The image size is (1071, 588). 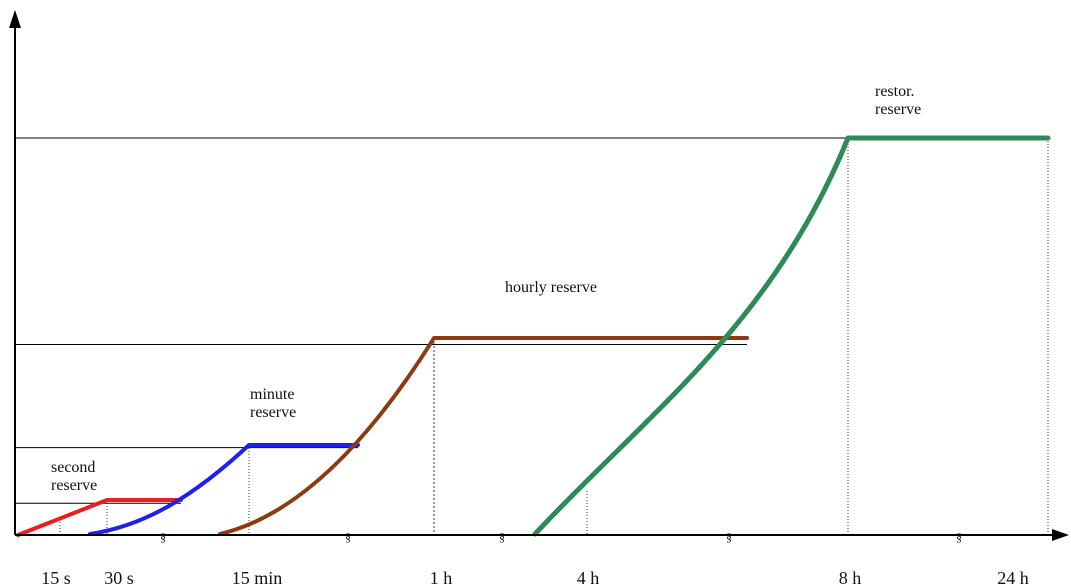 I want to click on x-tick-8-h: 8 h, so click(x=850, y=578).